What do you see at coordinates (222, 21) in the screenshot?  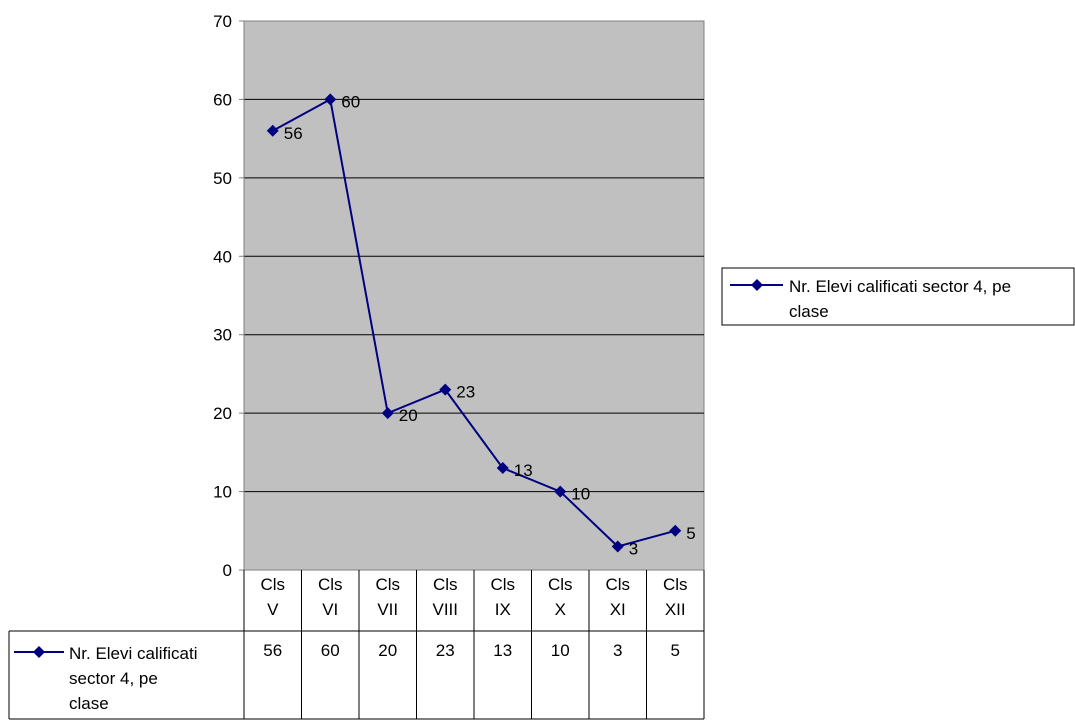 I see `y-tick-label: 70` at bounding box center [222, 21].